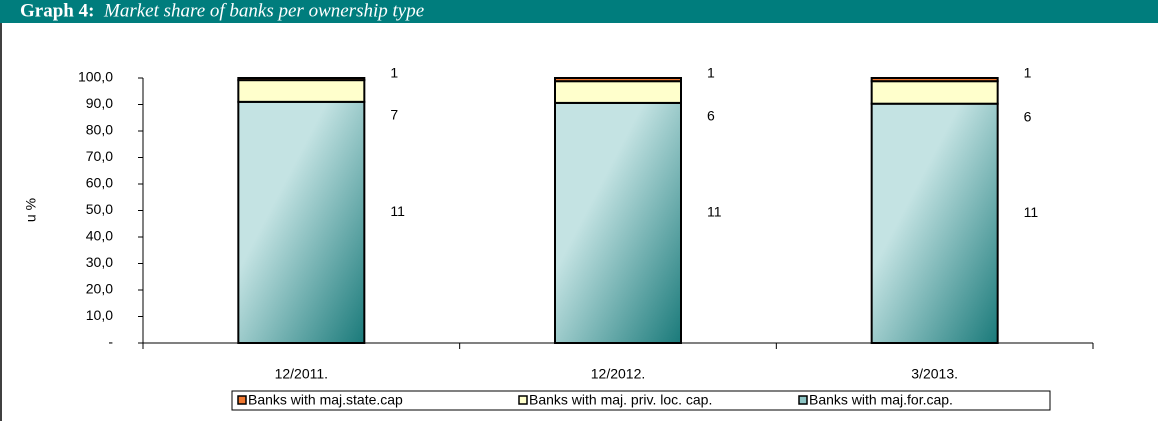 This screenshot has width=1158, height=421. What do you see at coordinates (99, 156) in the screenshot?
I see `y-tick-label: 70,0` at bounding box center [99, 156].